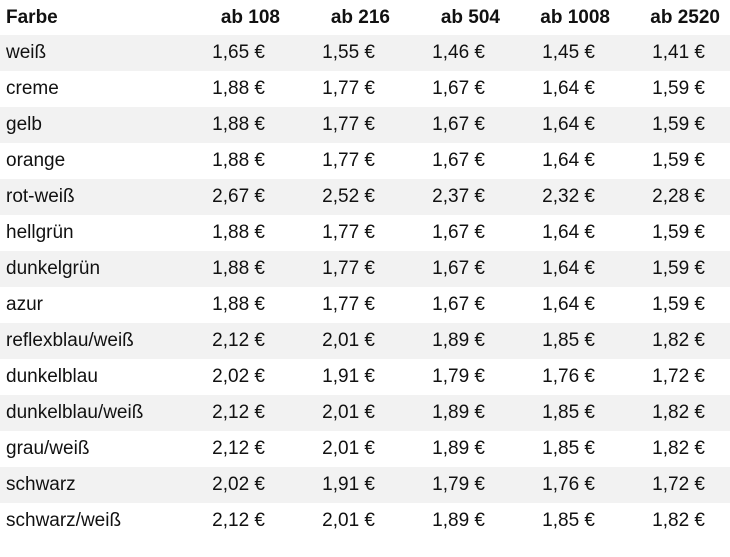  What do you see at coordinates (75, 412) in the screenshot?
I see `color-name-cell: dunkelblau/weiß` at bounding box center [75, 412].